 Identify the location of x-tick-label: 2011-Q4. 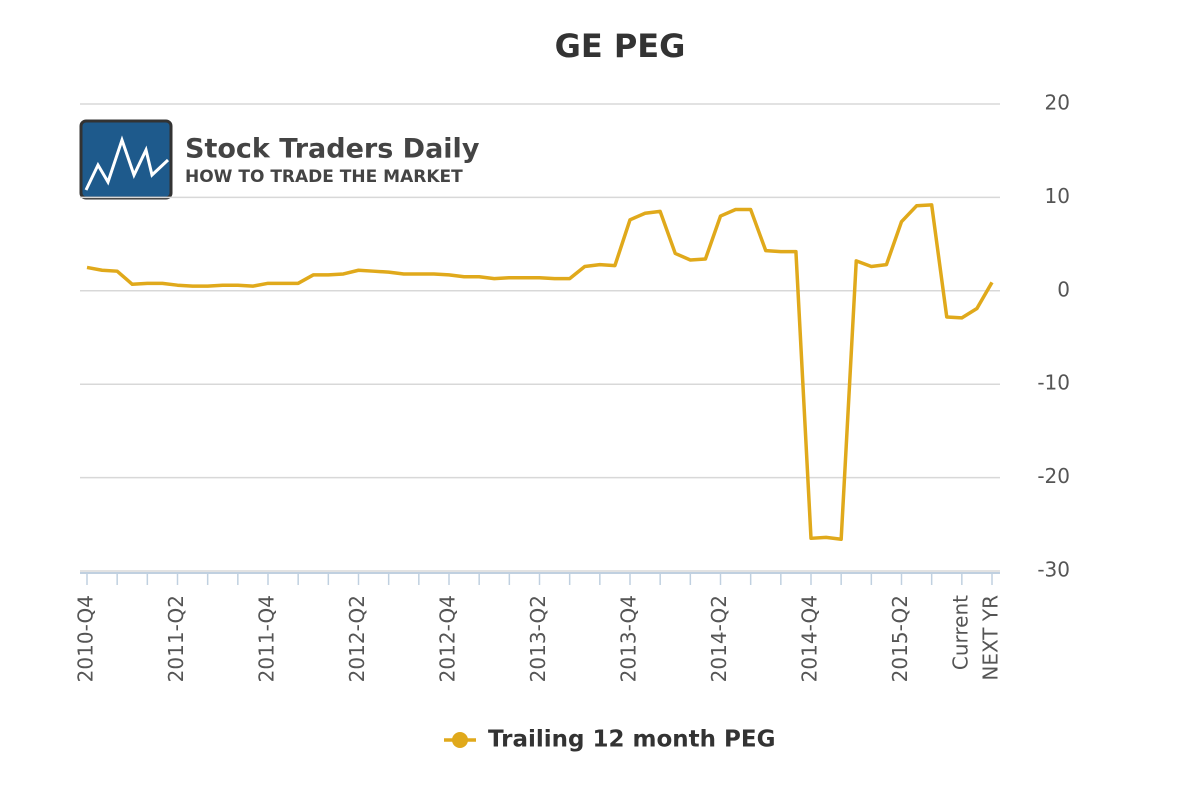
(267, 638).